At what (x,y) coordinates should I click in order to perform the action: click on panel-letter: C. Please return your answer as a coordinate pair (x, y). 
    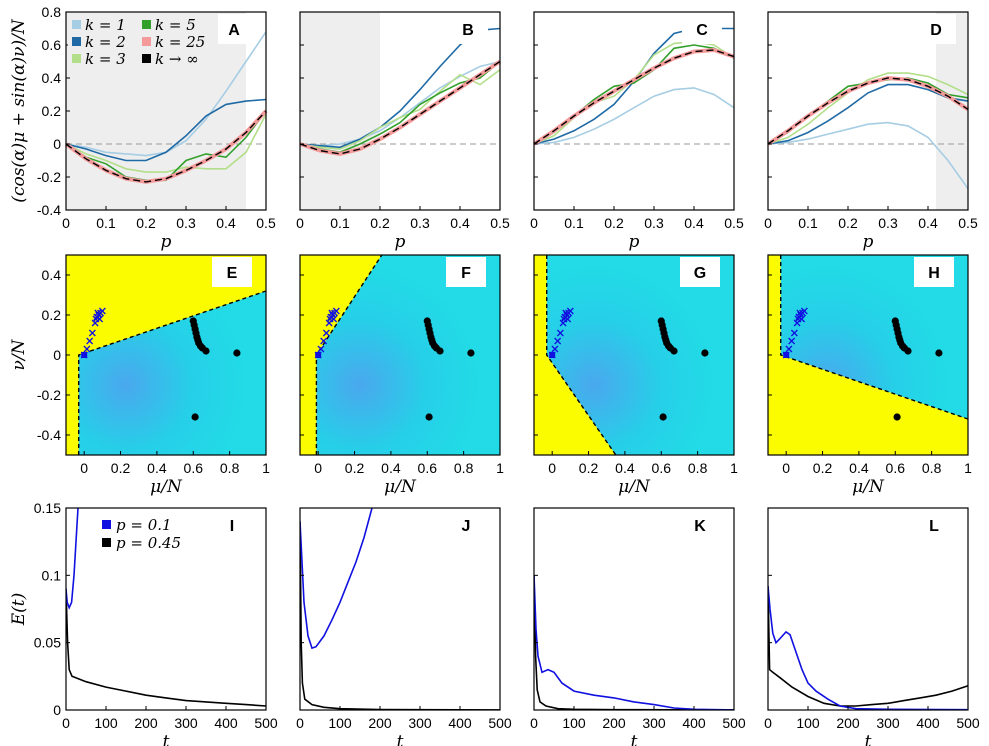
    Looking at the image, I should click on (702, 30).